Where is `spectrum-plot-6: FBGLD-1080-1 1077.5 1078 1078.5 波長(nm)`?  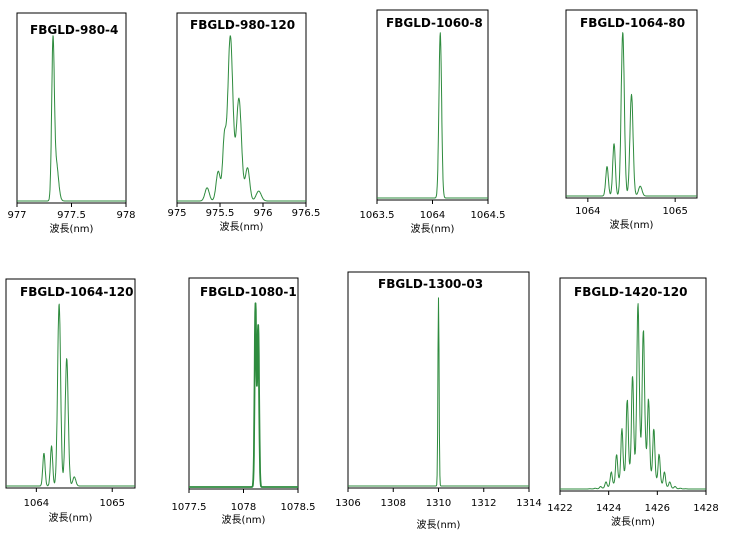
spectrum-plot-6: FBGLD-1080-1 1077.5 1078 1078.5 波長(nm) is located at coordinates (244, 401).